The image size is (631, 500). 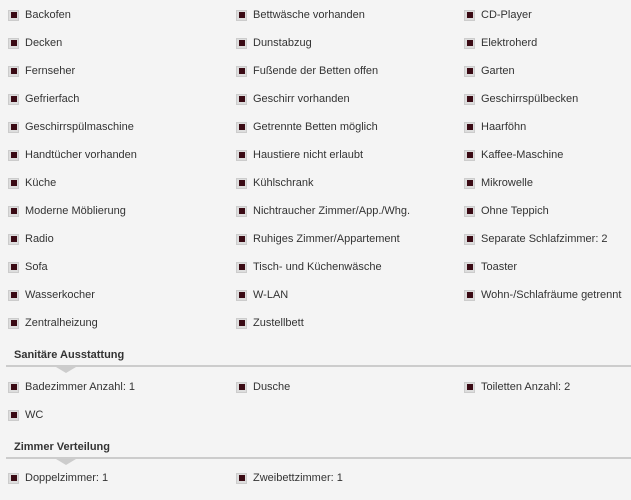 I want to click on amenity-item: Kaffee-Maschine, so click(x=547, y=155).